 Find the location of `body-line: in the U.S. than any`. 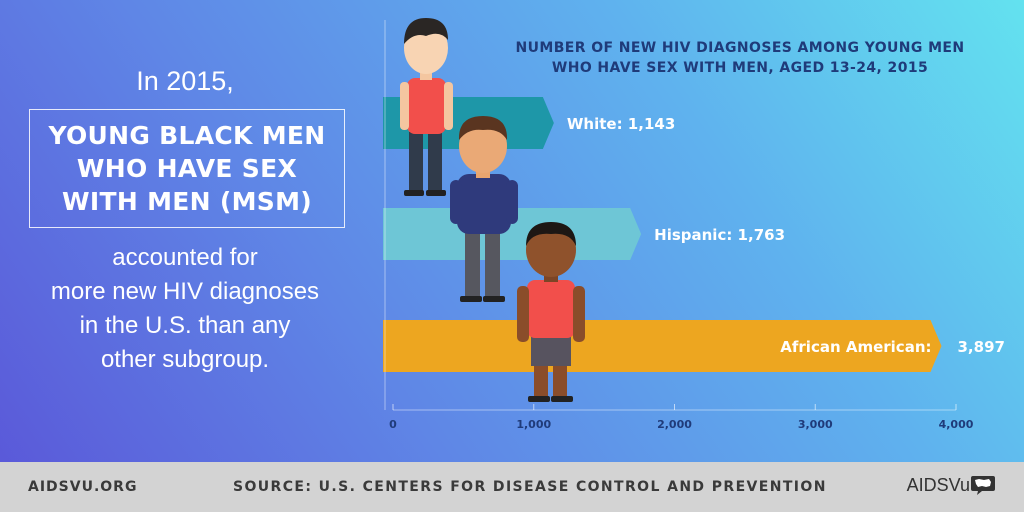

body-line: in the U.S. than any is located at coordinates (185, 325).